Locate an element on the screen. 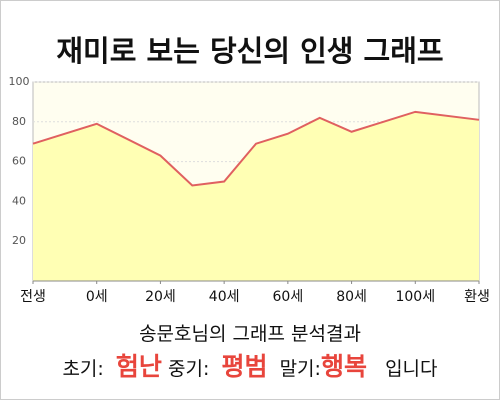 This screenshot has height=400, width=500. y-tick-label: 20 is located at coordinates (19, 240).